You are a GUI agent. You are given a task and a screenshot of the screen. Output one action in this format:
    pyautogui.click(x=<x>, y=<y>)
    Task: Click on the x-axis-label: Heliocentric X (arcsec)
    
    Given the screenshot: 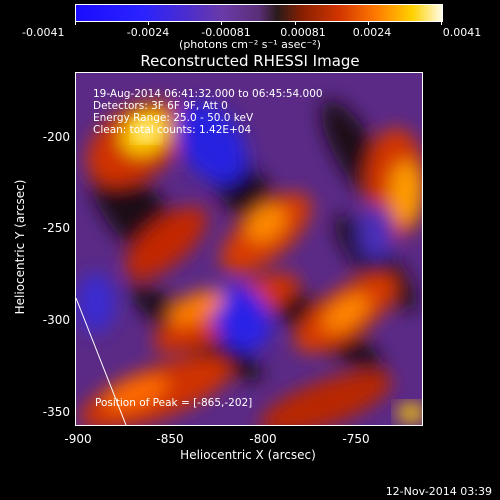 What is the action you would take?
    pyautogui.click(x=248, y=455)
    